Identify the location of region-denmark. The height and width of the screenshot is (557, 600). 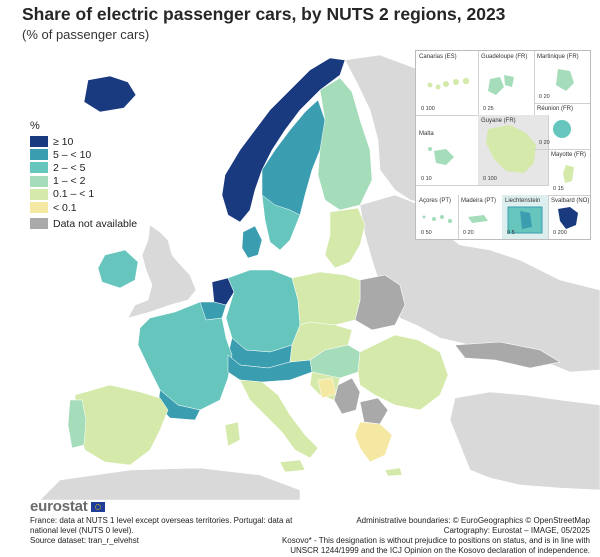
(252, 242).